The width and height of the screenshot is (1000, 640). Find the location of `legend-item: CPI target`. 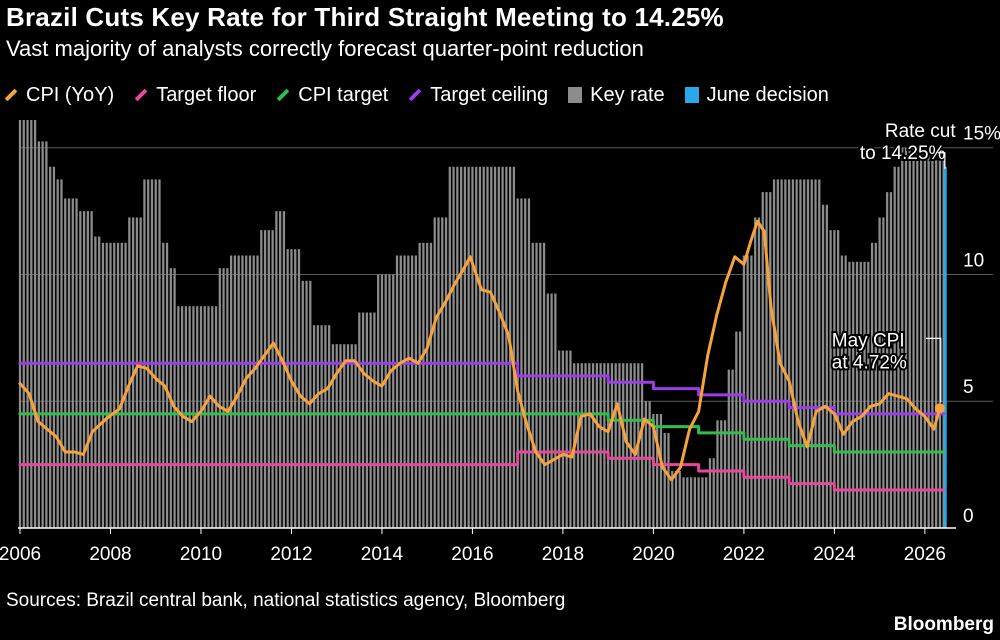

legend-item: CPI target is located at coordinates (332, 95).